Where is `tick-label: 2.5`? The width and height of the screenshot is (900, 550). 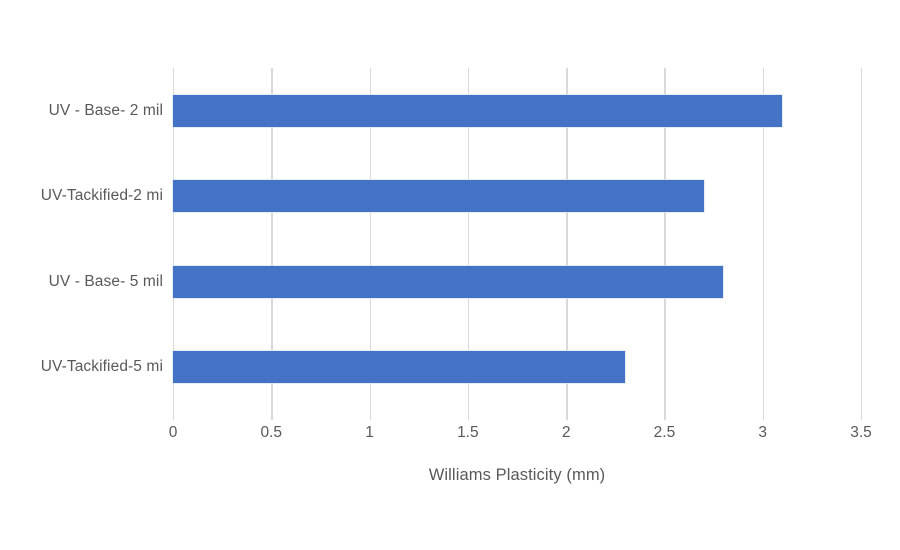
tick-label: 2.5 is located at coordinates (664, 432).